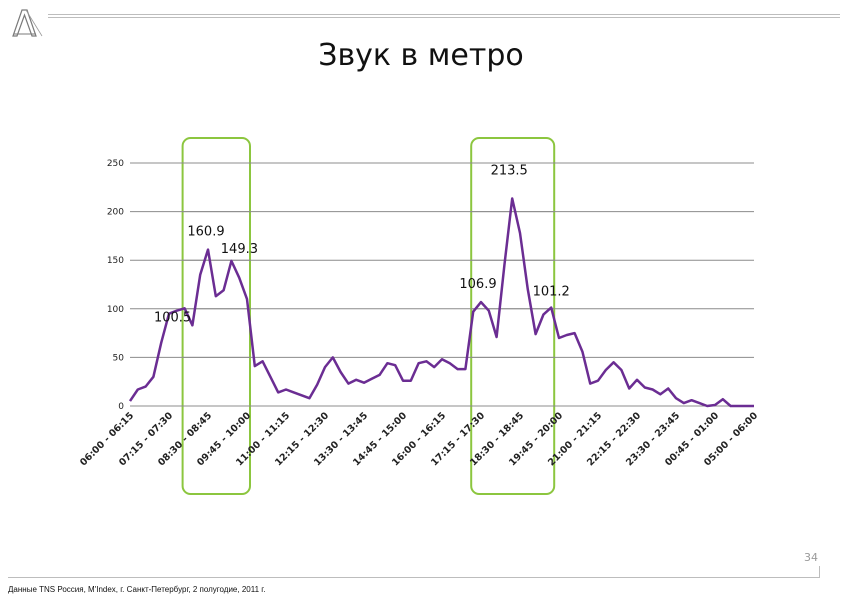 The width and height of the screenshot is (842, 595). I want to click on slide-title: Звук в метро, so click(421, 55).